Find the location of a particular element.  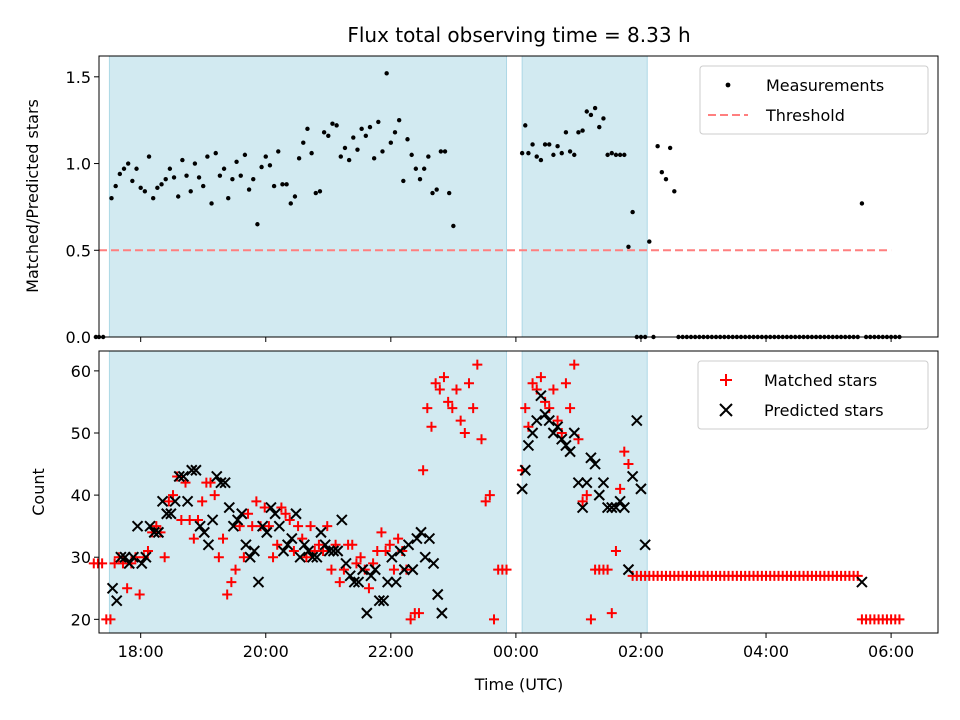

observing-window is located at coordinates (584, 196).